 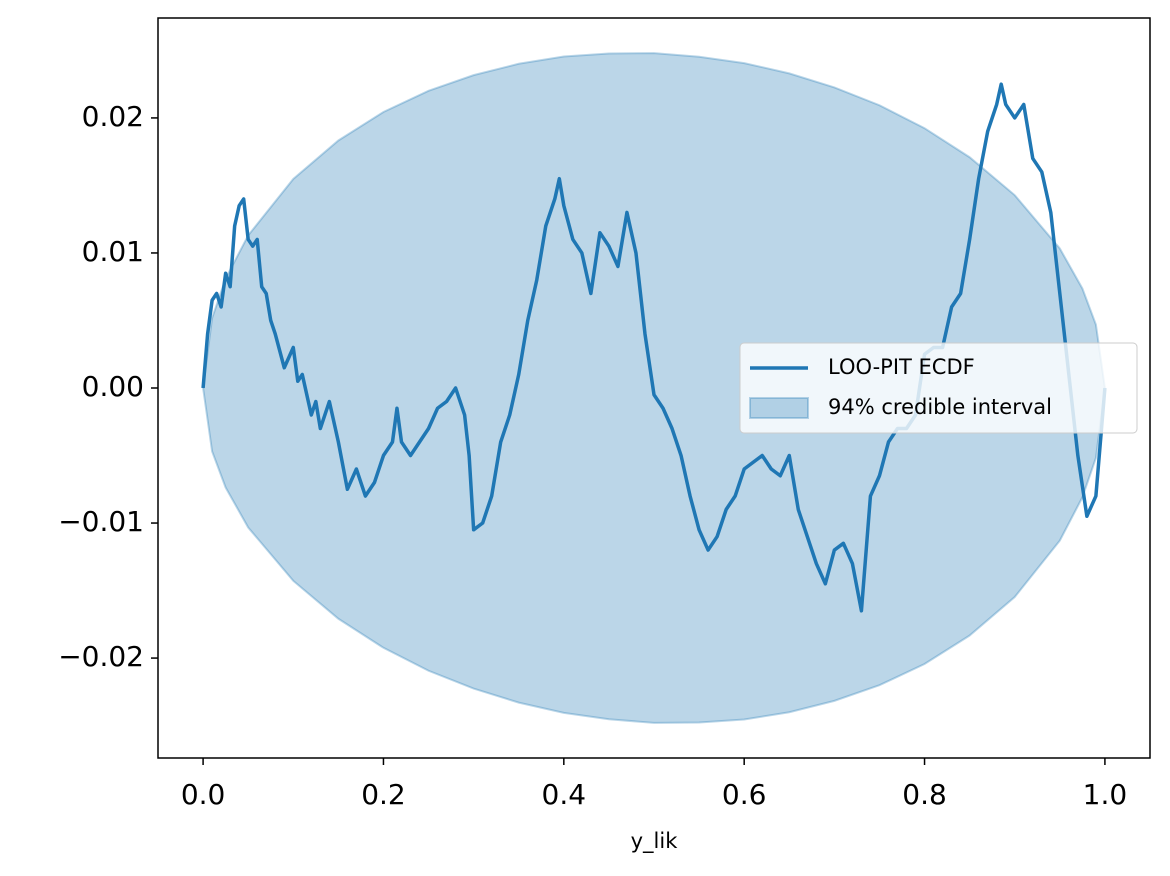 What do you see at coordinates (779, 408) in the screenshot?
I see `legend-swatch` at bounding box center [779, 408].